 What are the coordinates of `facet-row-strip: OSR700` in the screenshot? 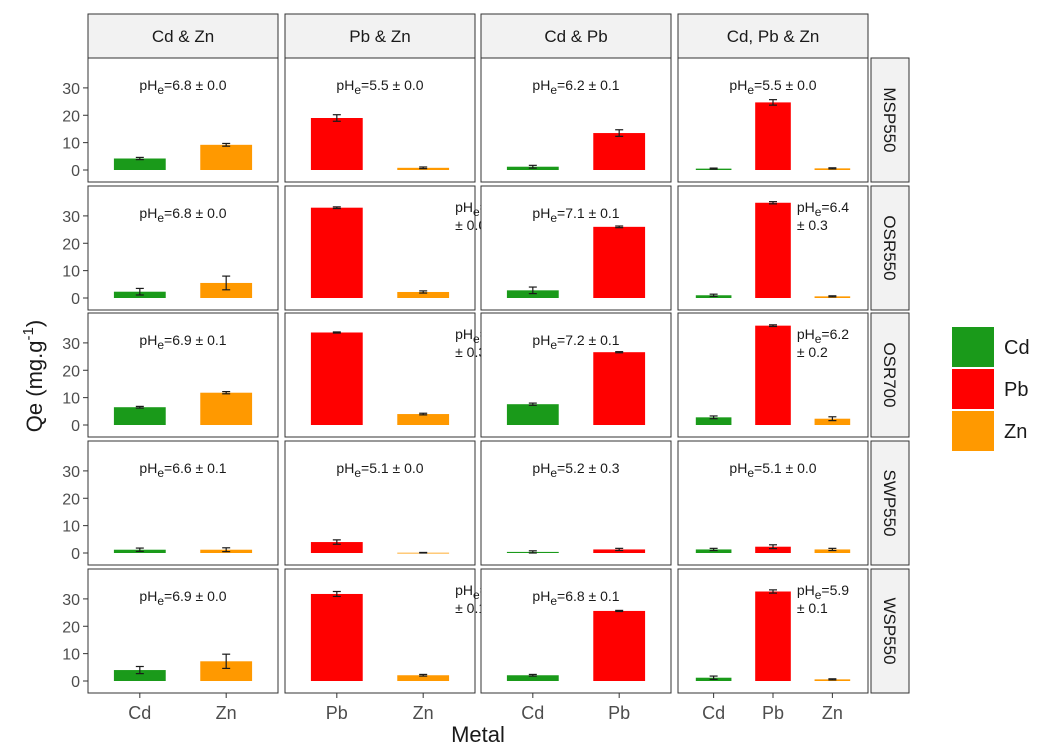 It's located at (890, 375).